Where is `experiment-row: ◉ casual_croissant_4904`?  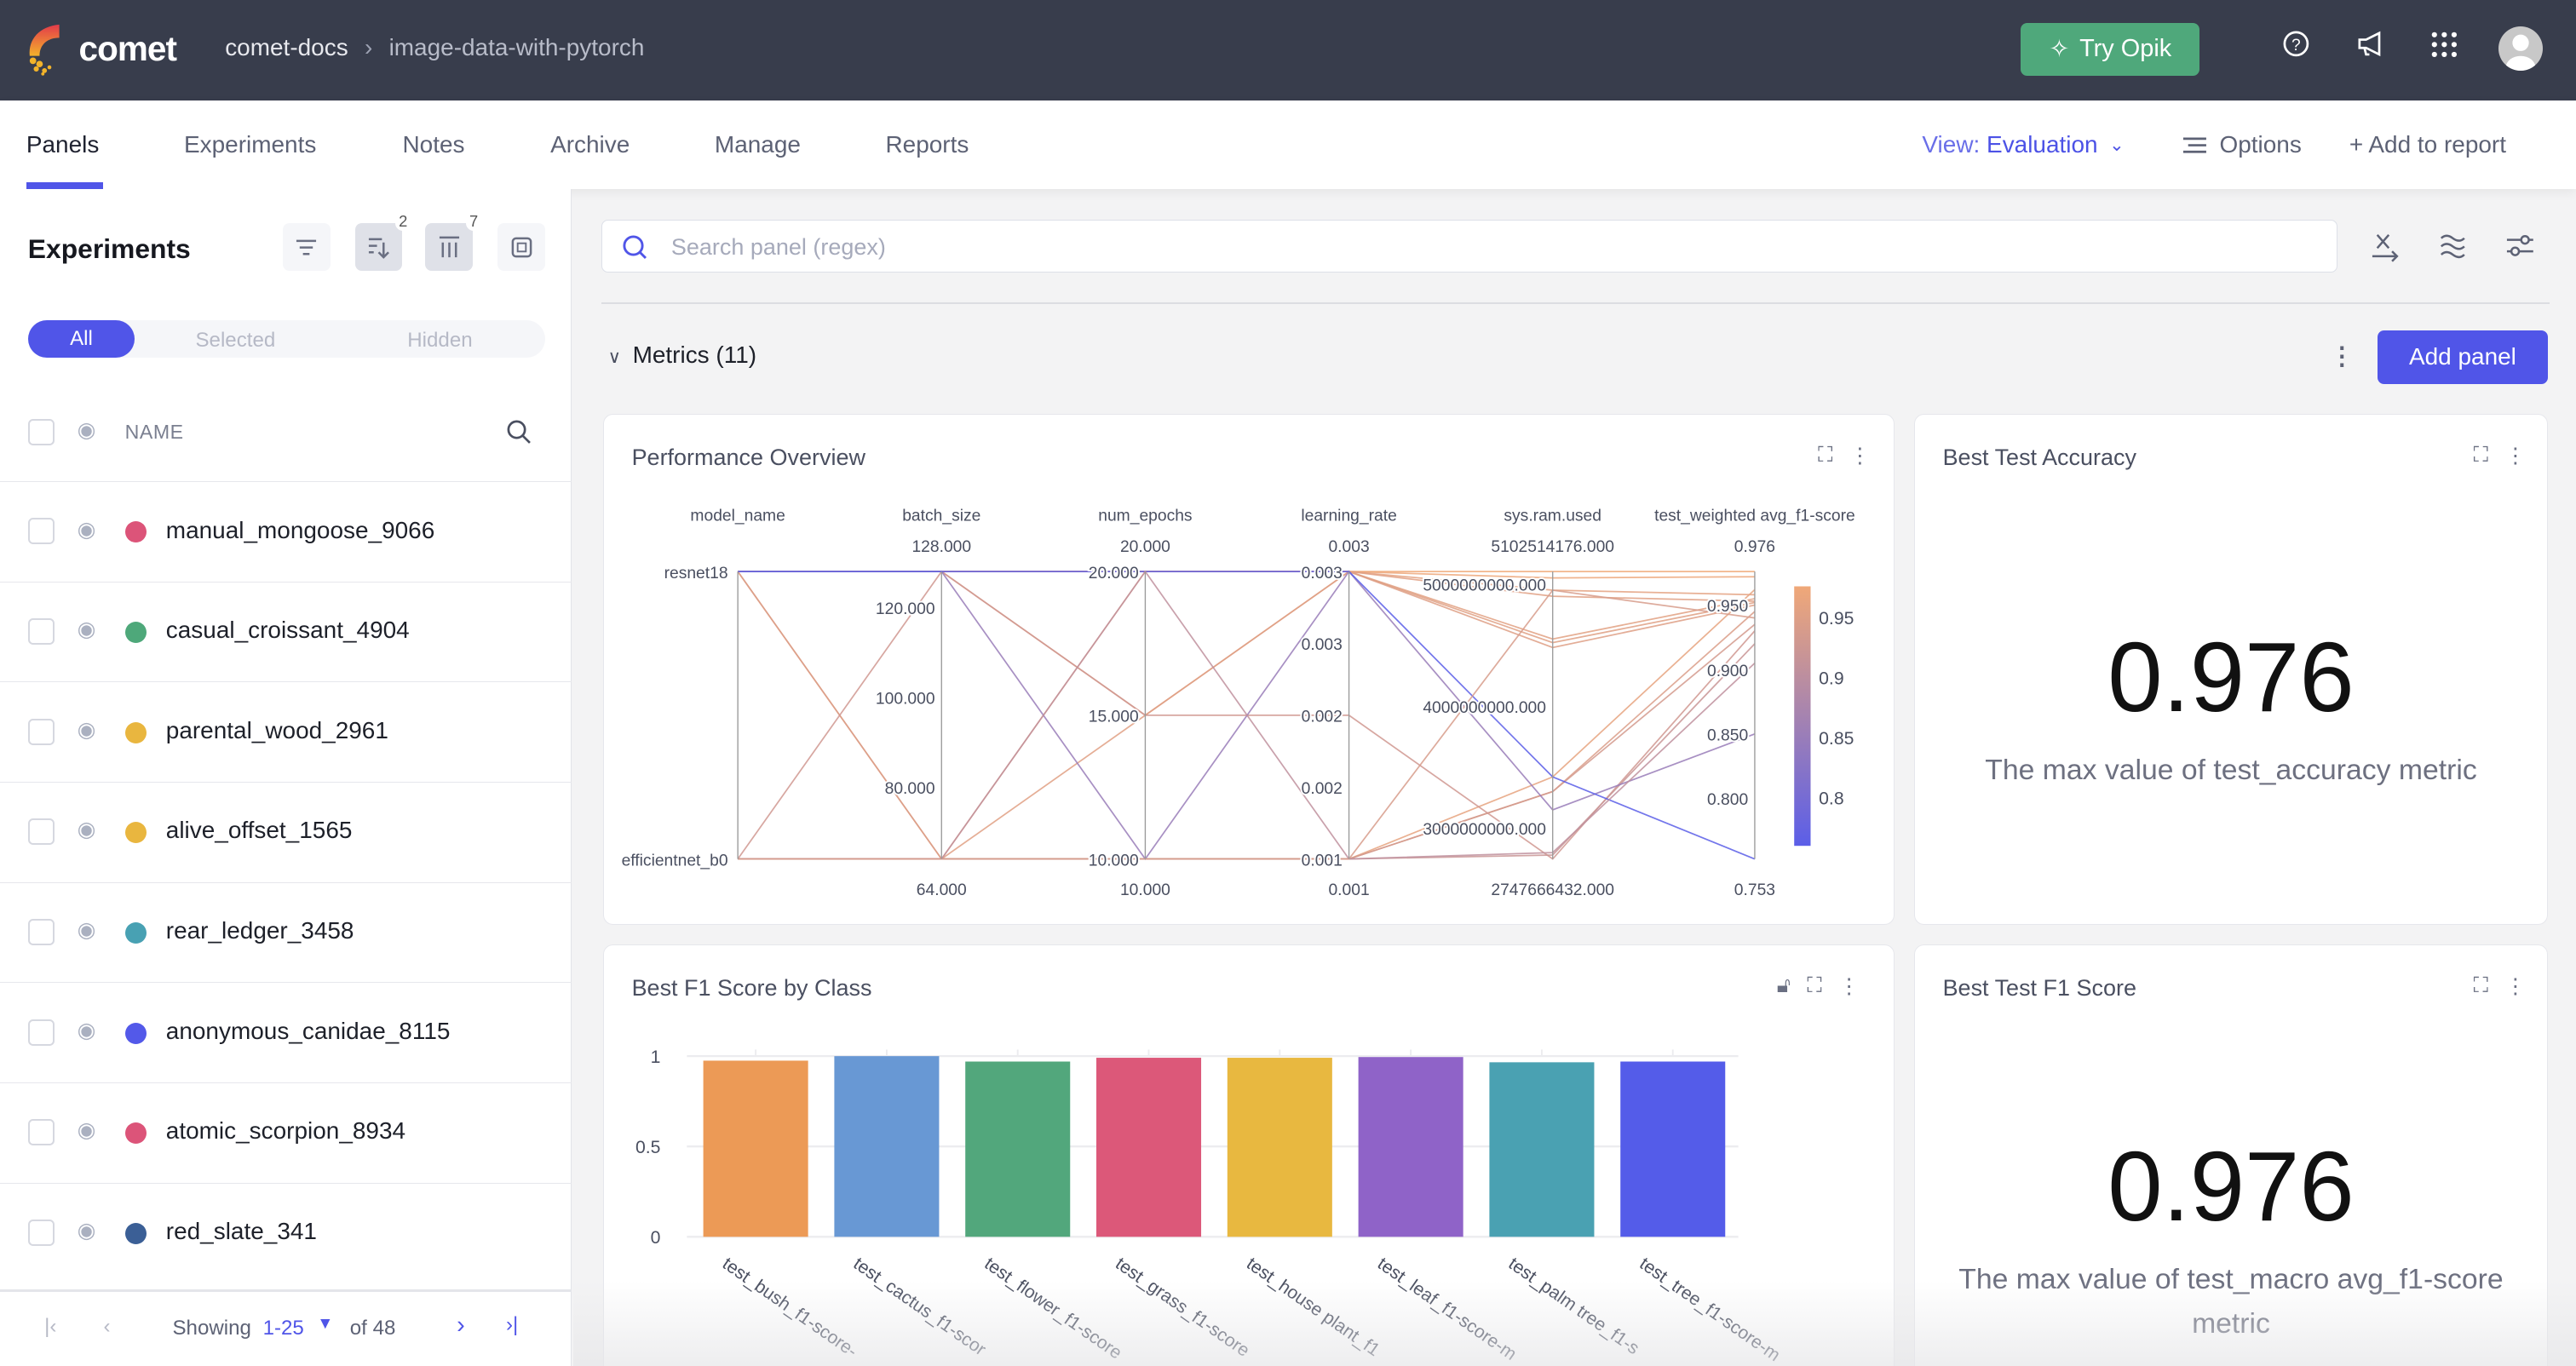
experiment-row: ◉ casual_croissant_4904 is located at coordinates (286, 631).